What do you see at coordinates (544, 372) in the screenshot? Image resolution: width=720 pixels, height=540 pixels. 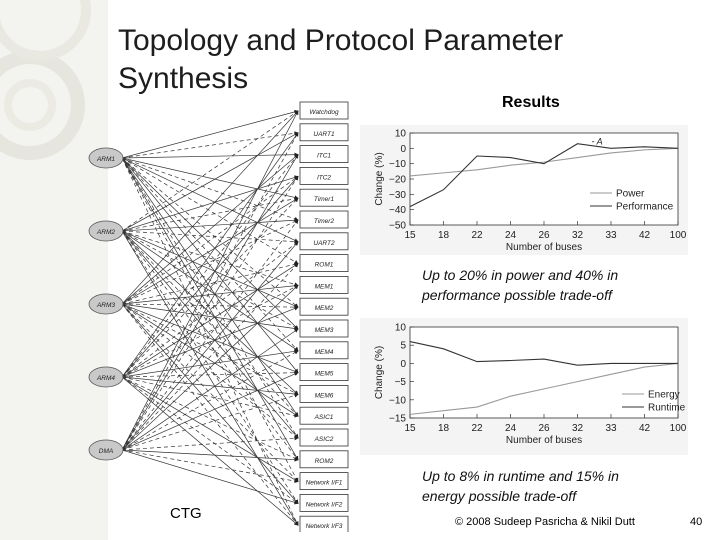 I see `plot-area` at bounding box center [544, 372].